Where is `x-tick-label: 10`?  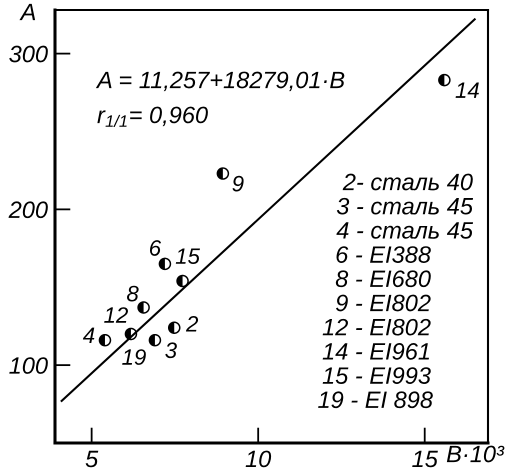
x-tick-label: 10 is located at coordinates (259, 459).